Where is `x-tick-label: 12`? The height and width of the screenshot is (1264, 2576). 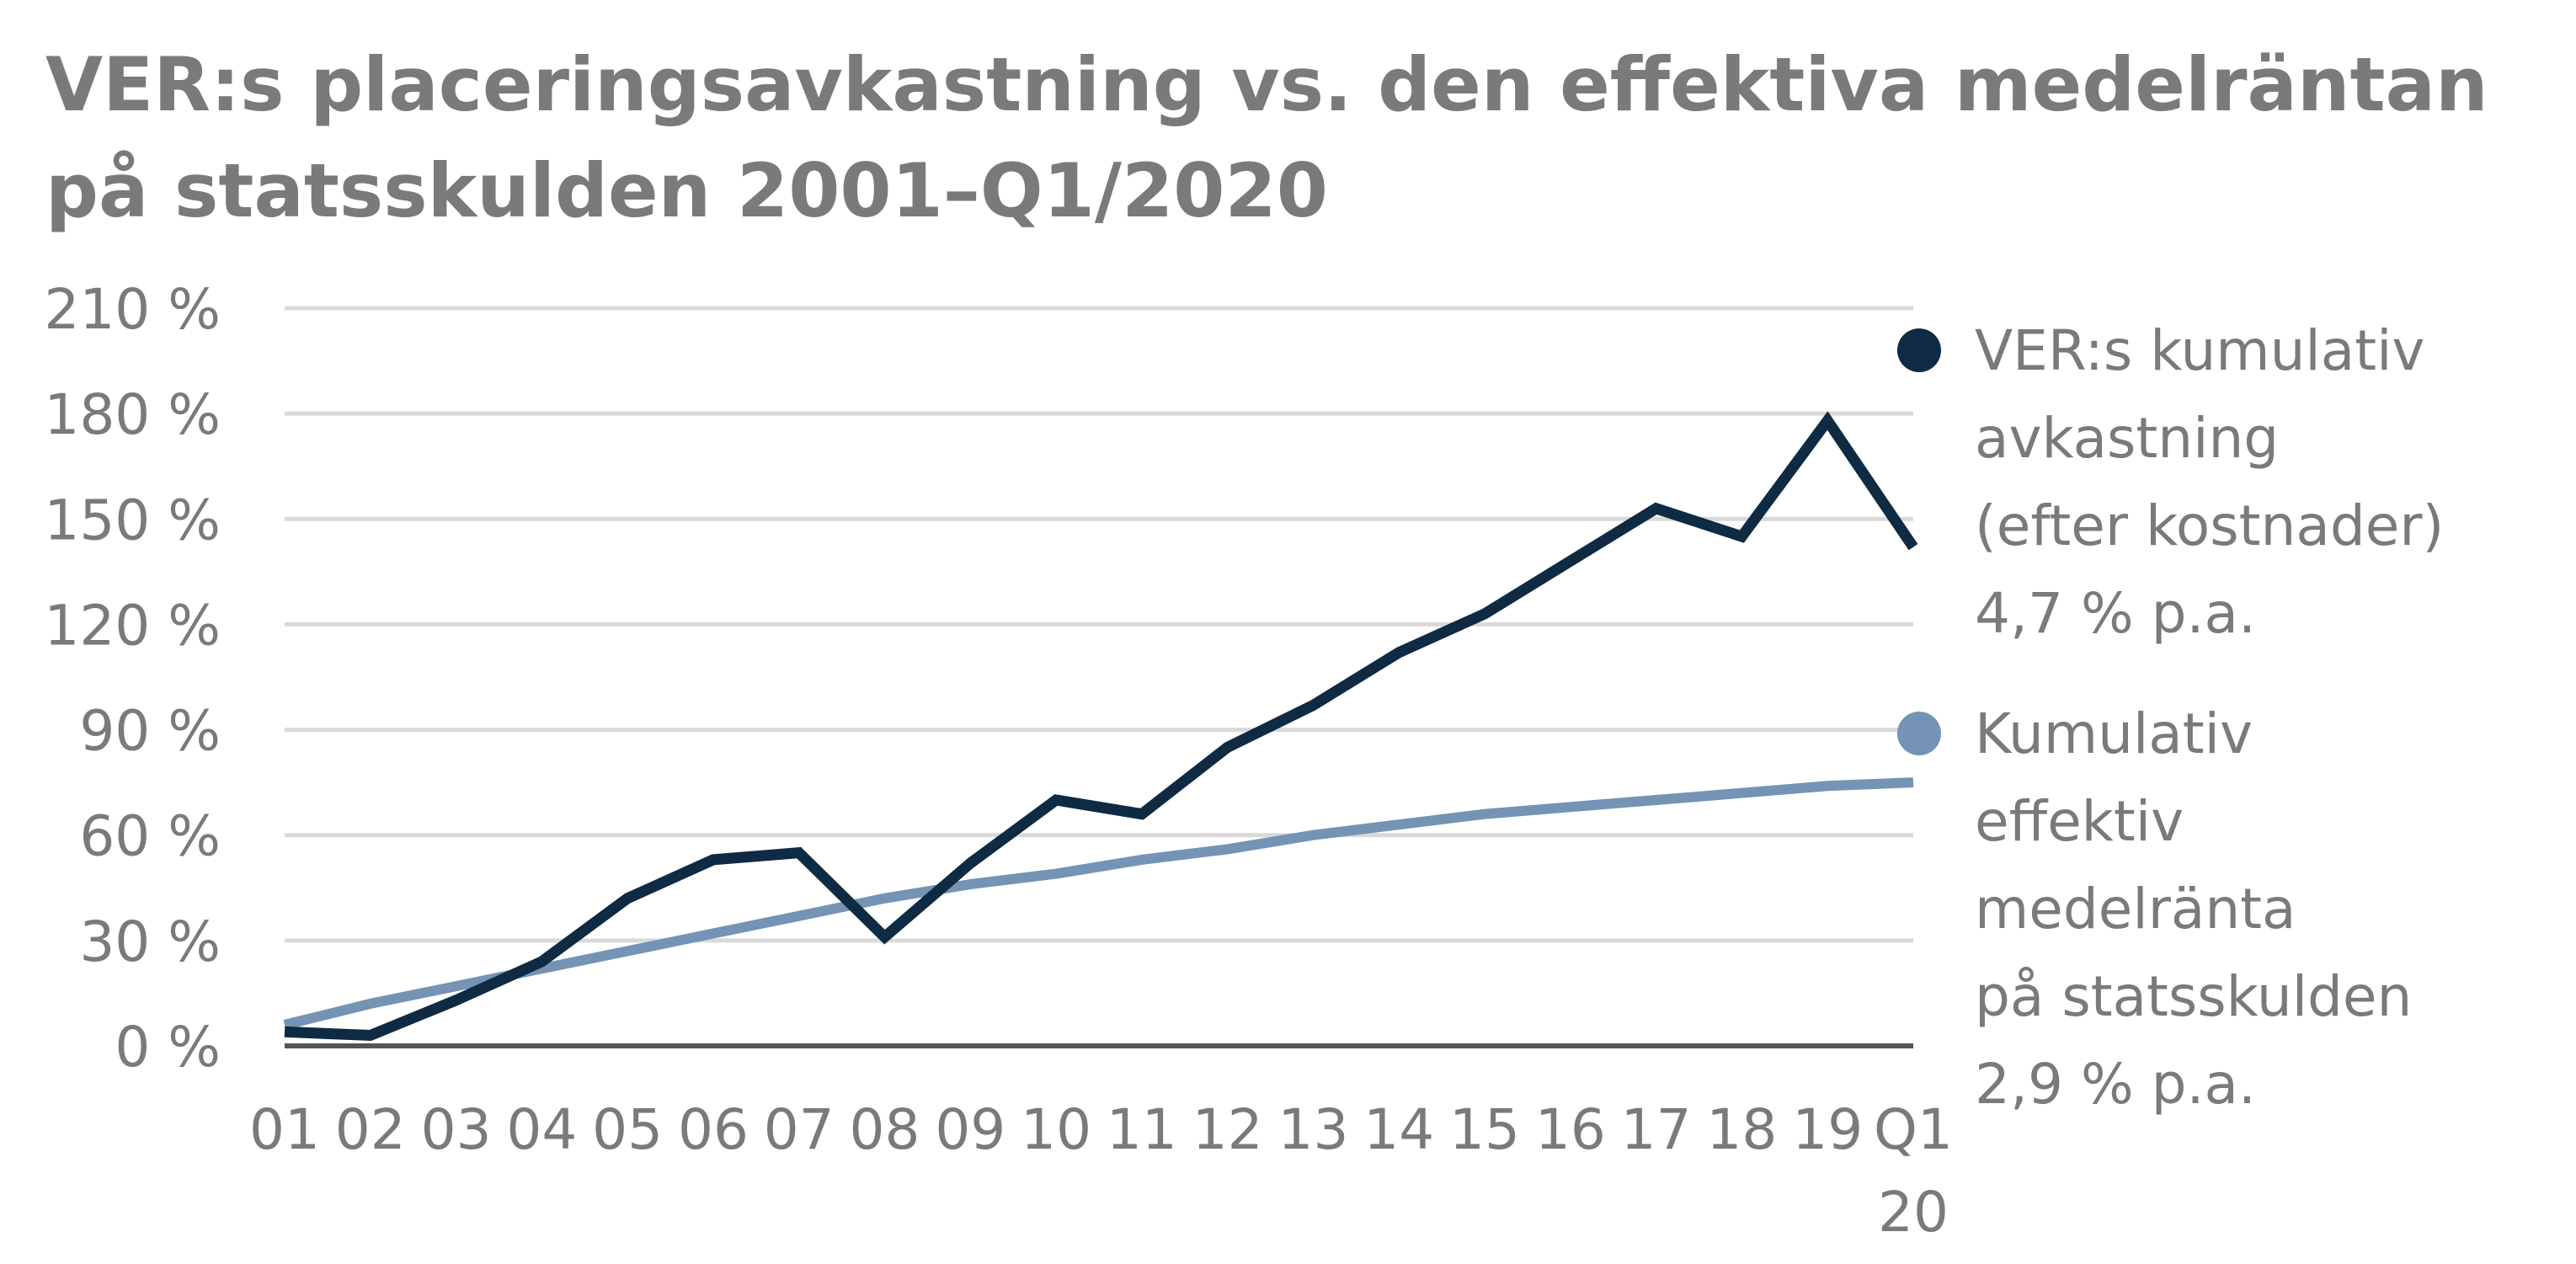 x-tick-label: 12 is located at coordinates (1227, 1129).